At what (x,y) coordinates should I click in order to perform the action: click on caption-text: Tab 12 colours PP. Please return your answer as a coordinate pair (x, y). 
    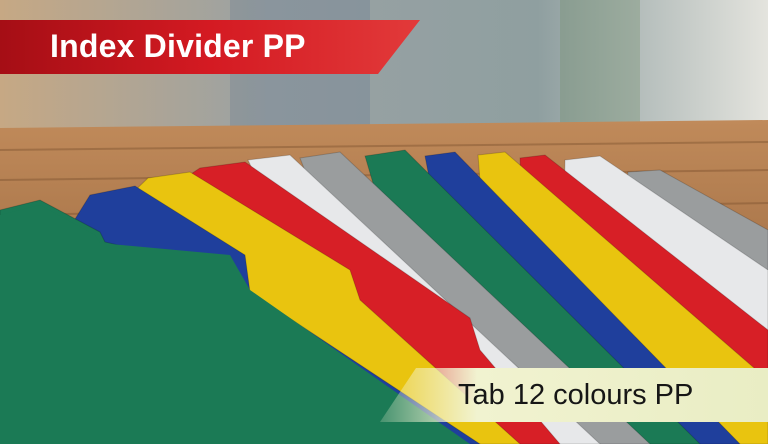
    Looking at the image, I should click on (576, 395).